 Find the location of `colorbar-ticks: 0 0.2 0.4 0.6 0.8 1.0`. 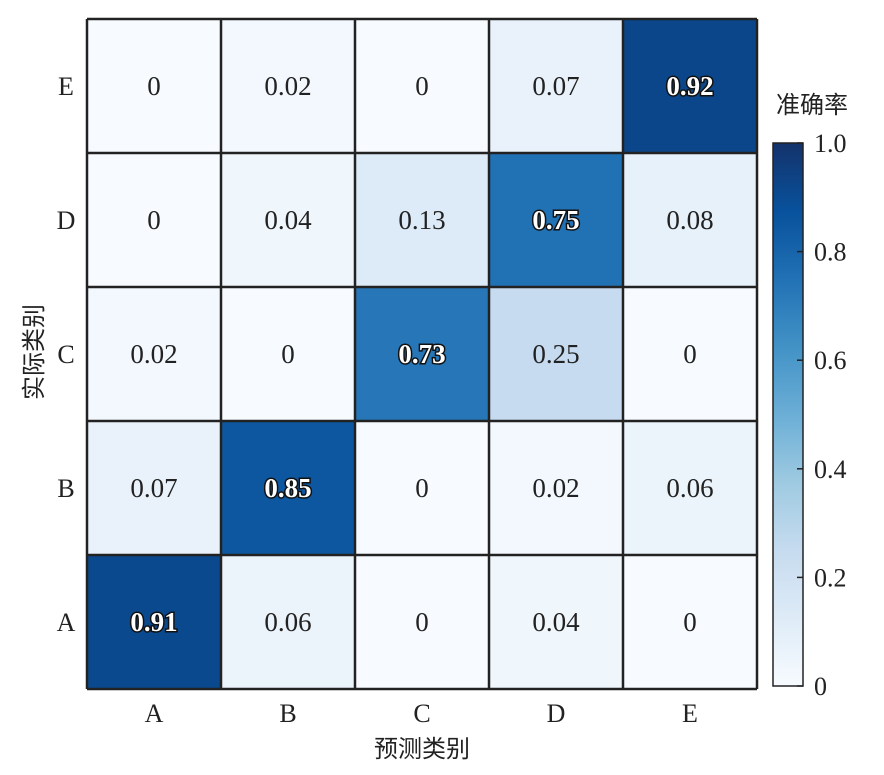

colorbar-ticks: 0 0.2 0.4 0.6 0.8 1.0 is located at coordinates (822, 415).